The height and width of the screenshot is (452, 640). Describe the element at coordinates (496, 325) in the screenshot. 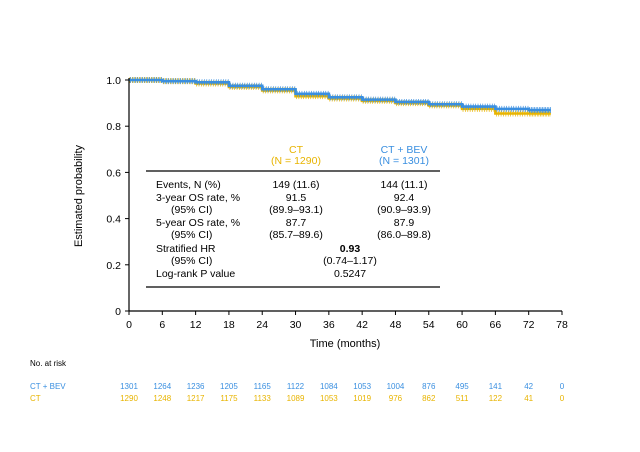

I see `x-tick-label: 66` at that location.